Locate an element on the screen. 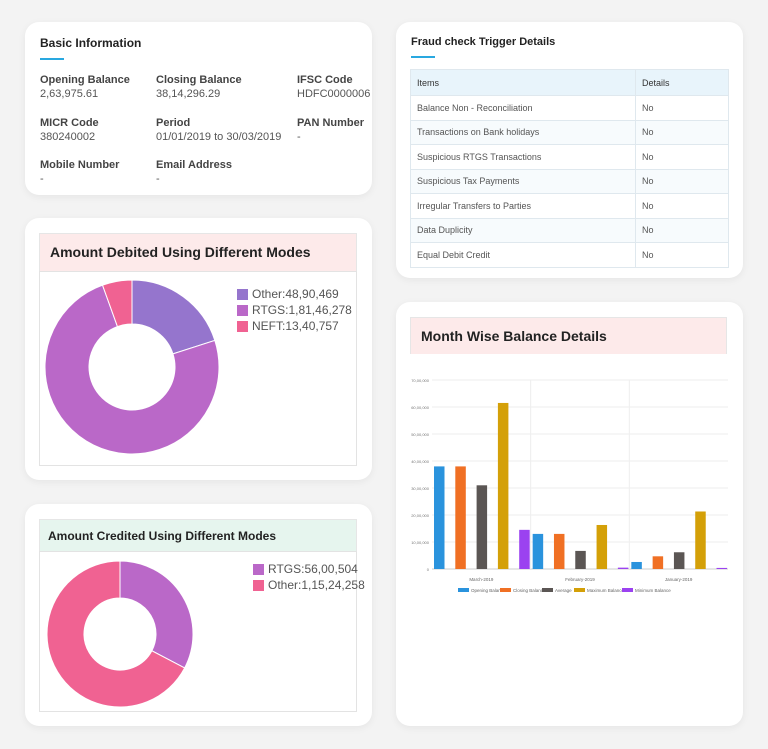 This screenshot has height=749, width=768. item-cell: Data Duplicity is located at coordinates (523, 230).